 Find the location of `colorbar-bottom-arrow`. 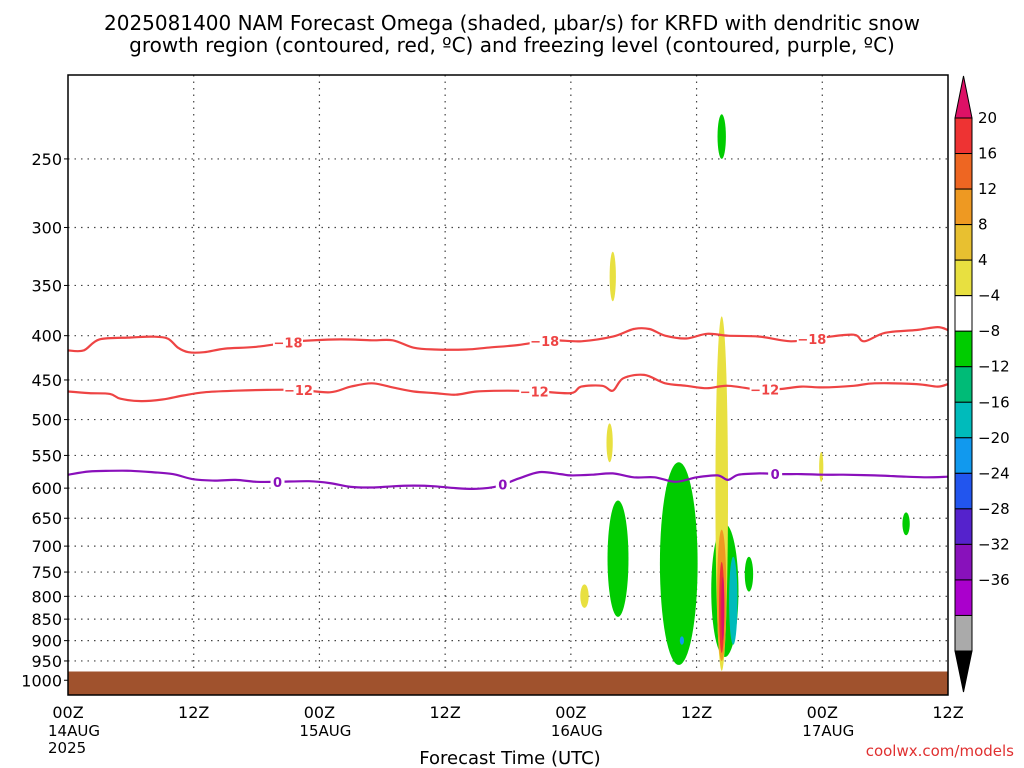

colorbar-bottom-arrow is located at coordinates (963, 671).